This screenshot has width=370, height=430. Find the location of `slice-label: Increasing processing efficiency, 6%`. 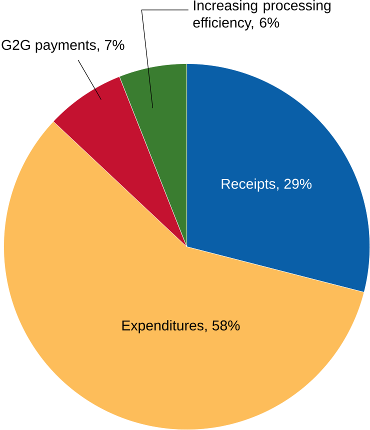

slice-label: Increasing processing efficiency, 6% is located at coordinates (261, 15).